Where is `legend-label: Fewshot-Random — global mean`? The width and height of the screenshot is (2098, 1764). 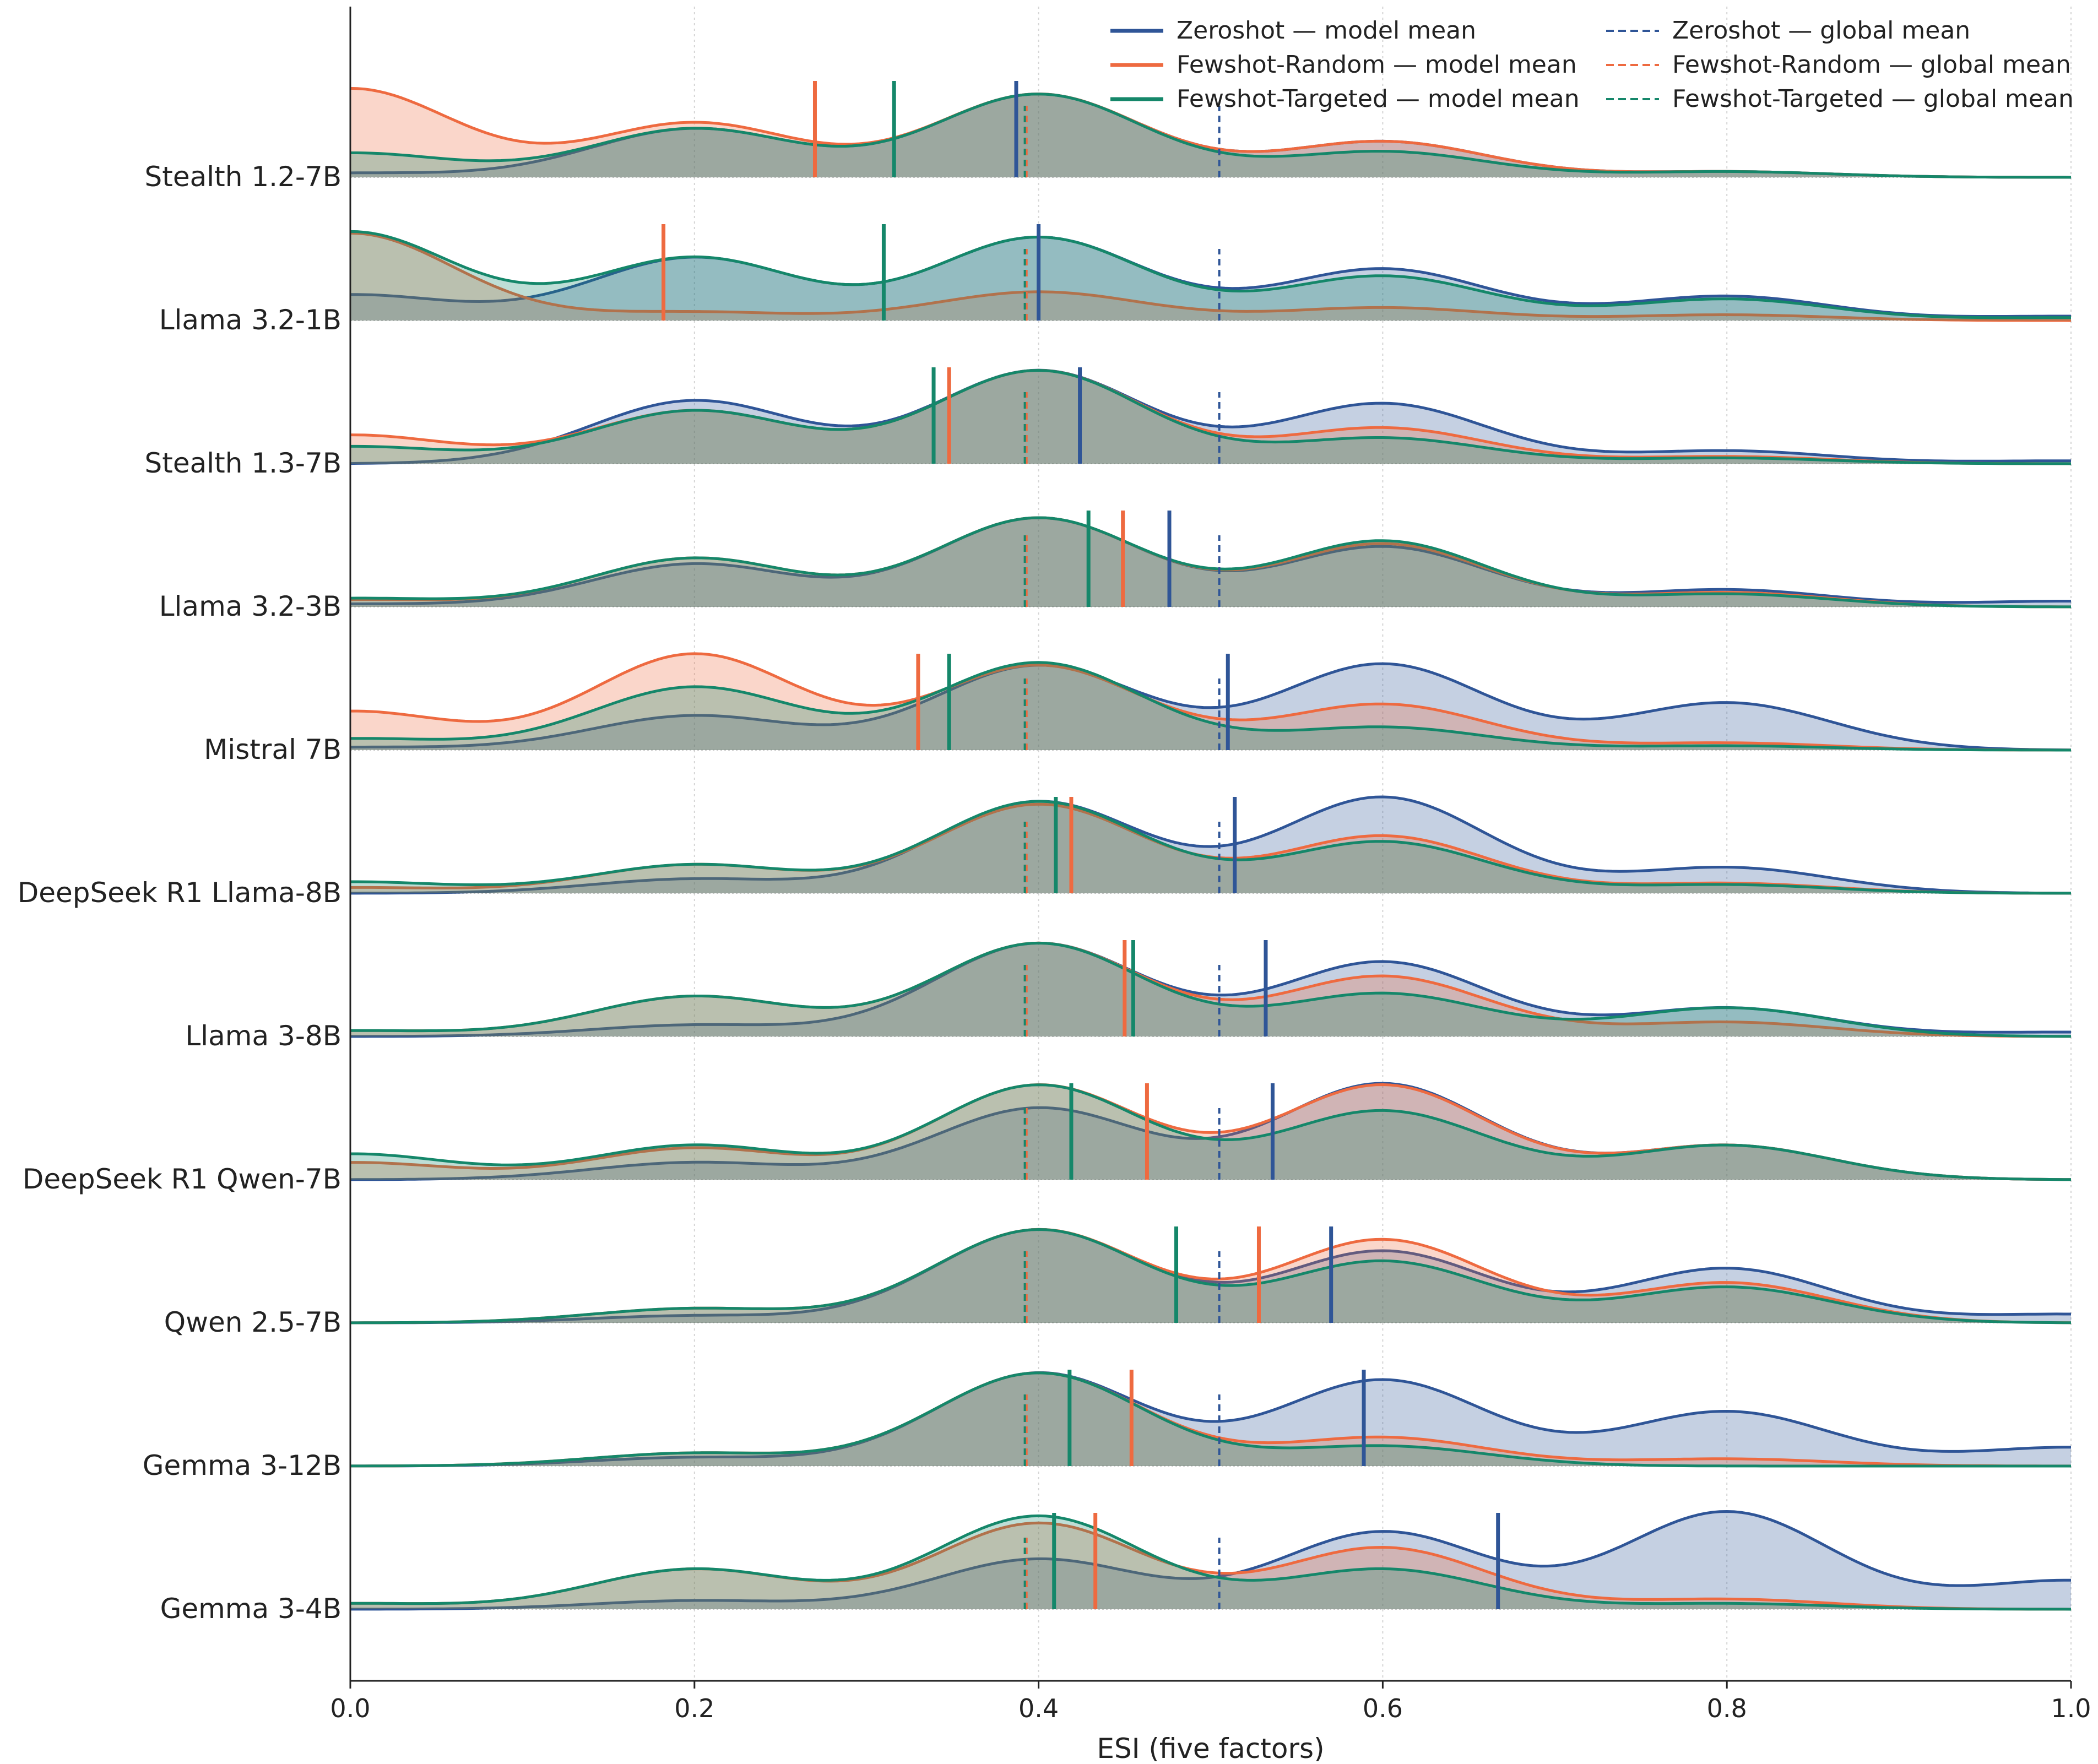 legend-label: Fewshot-Random — global mean is located at coordinates (1871, 65).